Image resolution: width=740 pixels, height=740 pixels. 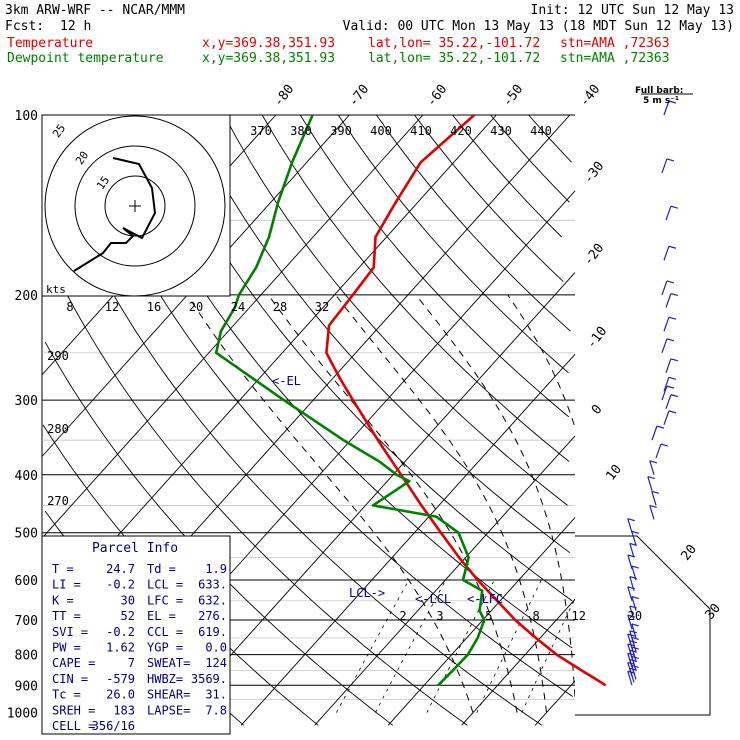 I want to click on parcel-row-label: SHEAR=, so click(x=168, y=695).